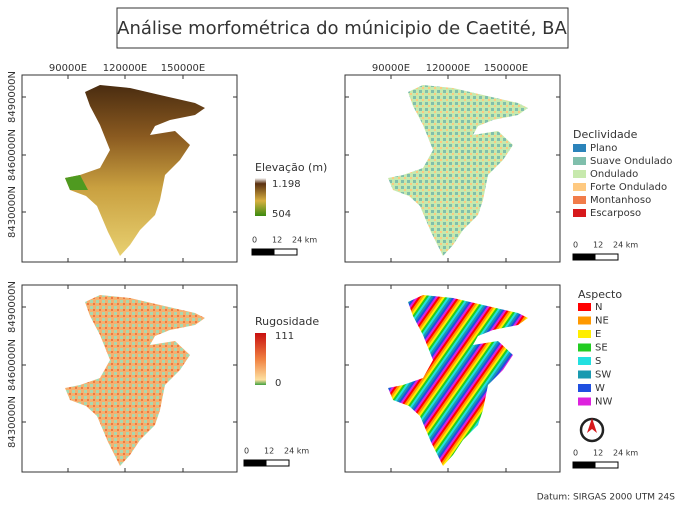 Image resolution: width=680 pixels, height=505 pixels. What do you see at coordinates (291, 167) in the screenshot?
I see `legend-title: Elevação (m)` at bounding box center [291, 167].